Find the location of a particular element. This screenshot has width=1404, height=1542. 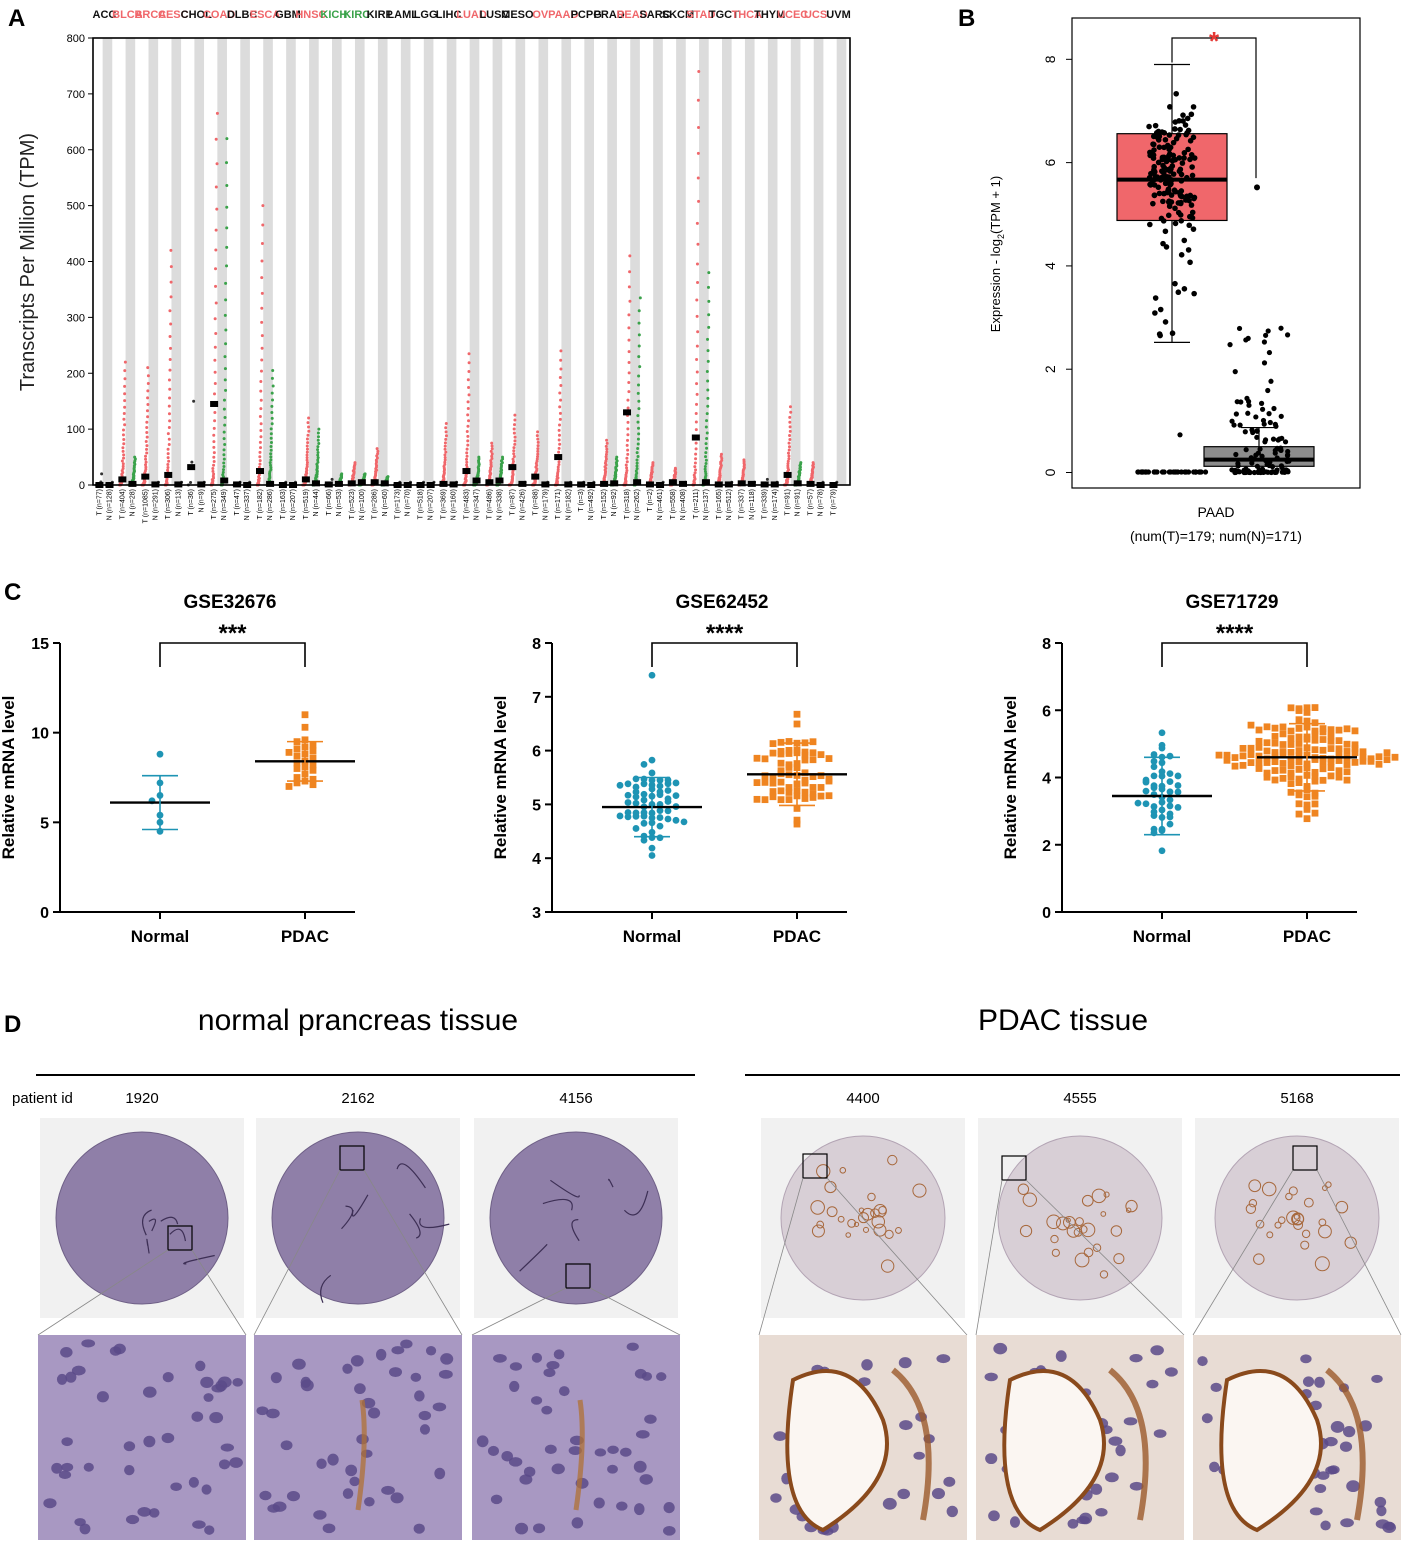

panel-a-group-label: T (n=165) is located at coordinates (719, 504).